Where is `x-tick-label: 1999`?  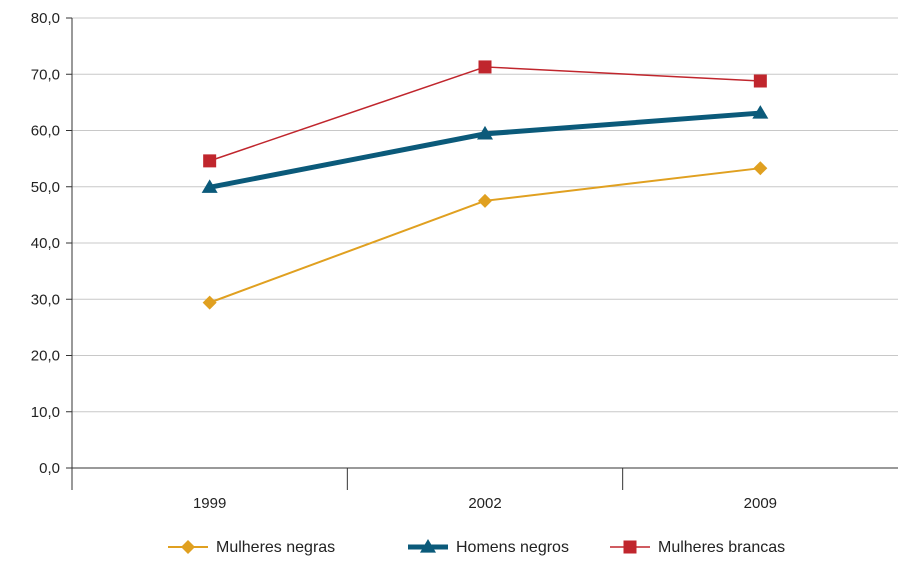 x-tick-label: 1999 is located at coordinates (209, 503).